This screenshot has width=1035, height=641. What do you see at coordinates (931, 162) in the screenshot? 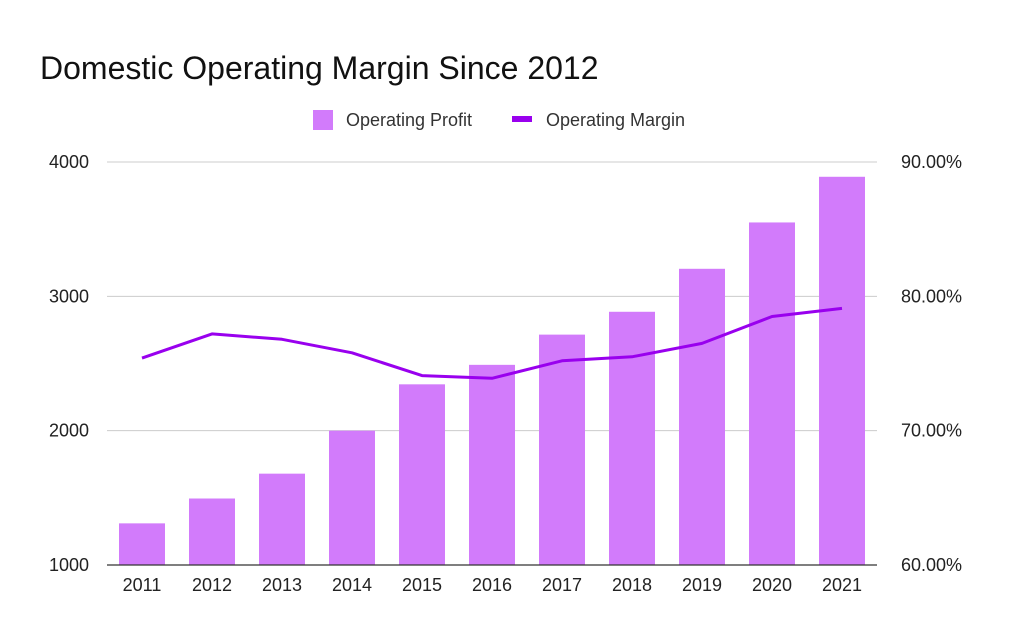
I see `y-right-tick-label: 90.00%` at bounding box center [931, 162].